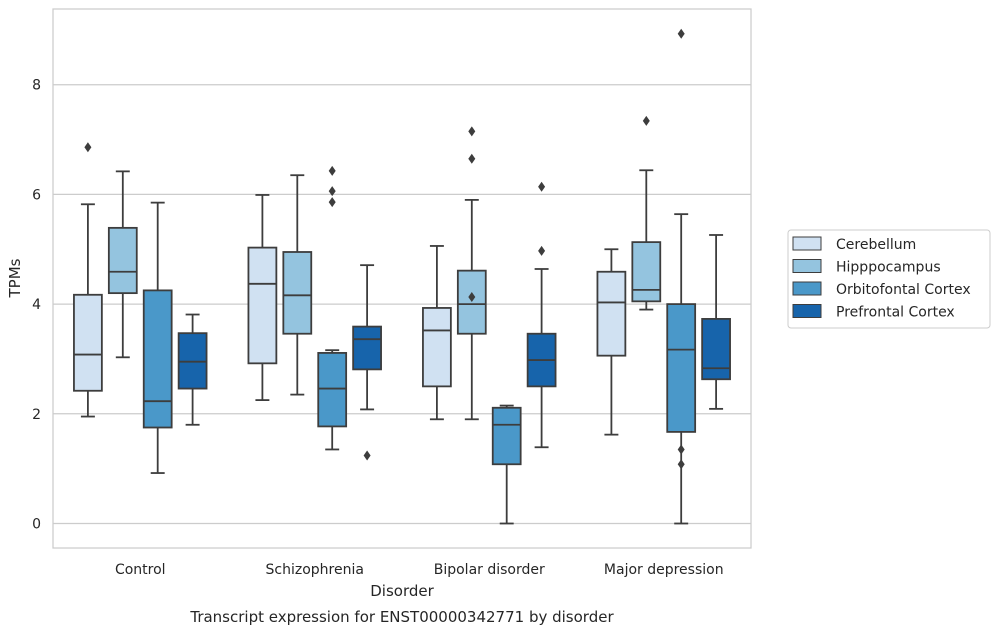 The height and width of the screenshot is (634, 999). Describe the element at coordinates (36, 525) in the screenshot. I see `y-tick-label: 0` at that location.